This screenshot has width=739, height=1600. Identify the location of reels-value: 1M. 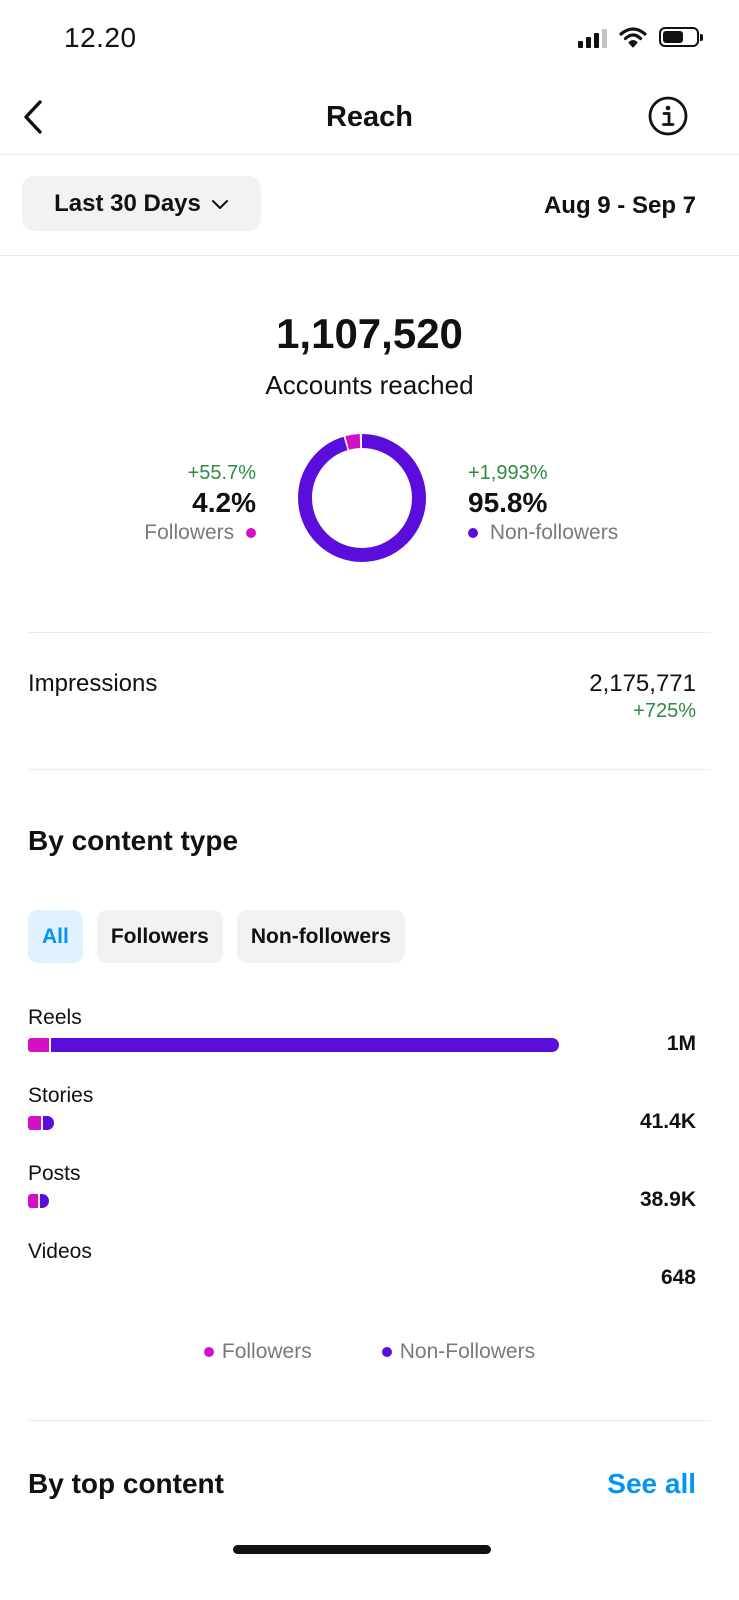
(681, 1043).